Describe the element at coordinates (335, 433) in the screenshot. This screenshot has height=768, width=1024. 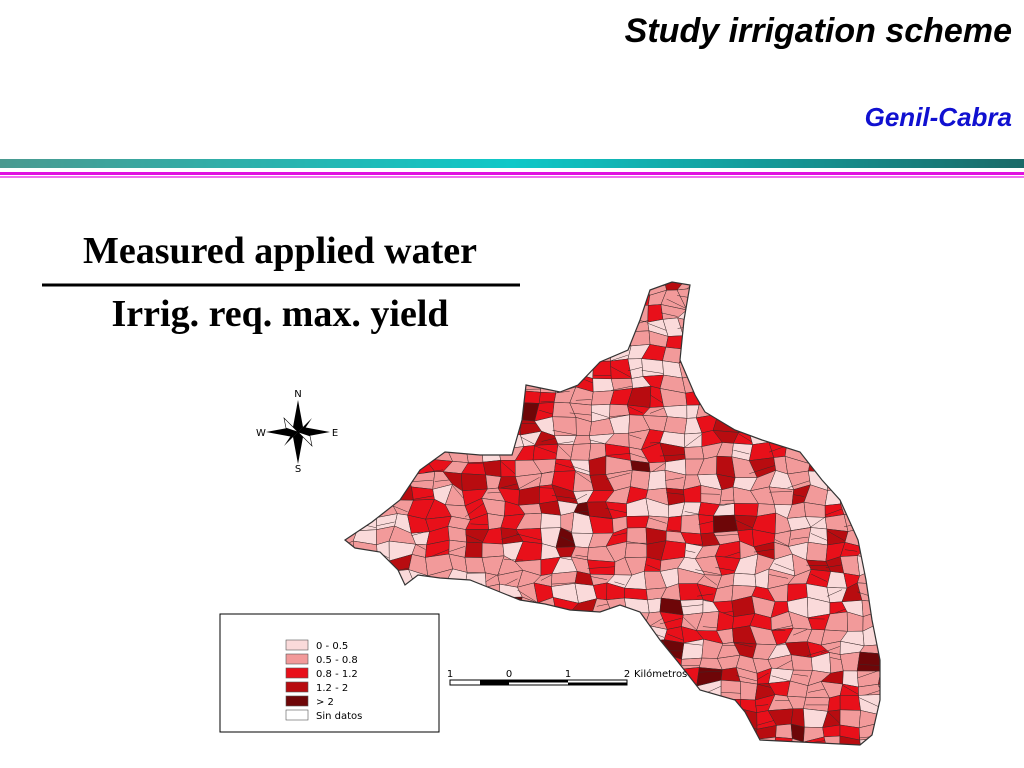
I see `compass-e: E` at that location.